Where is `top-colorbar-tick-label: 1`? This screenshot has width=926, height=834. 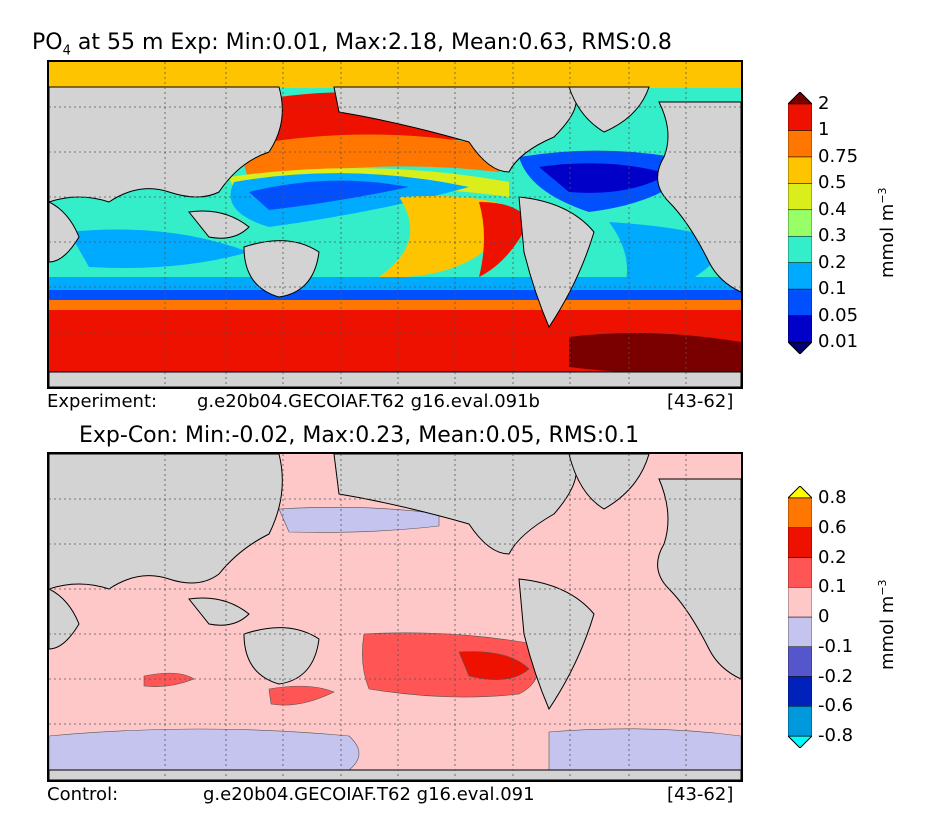 top-colorbar-tick-label: 1 is located at coordinates (824, 130).